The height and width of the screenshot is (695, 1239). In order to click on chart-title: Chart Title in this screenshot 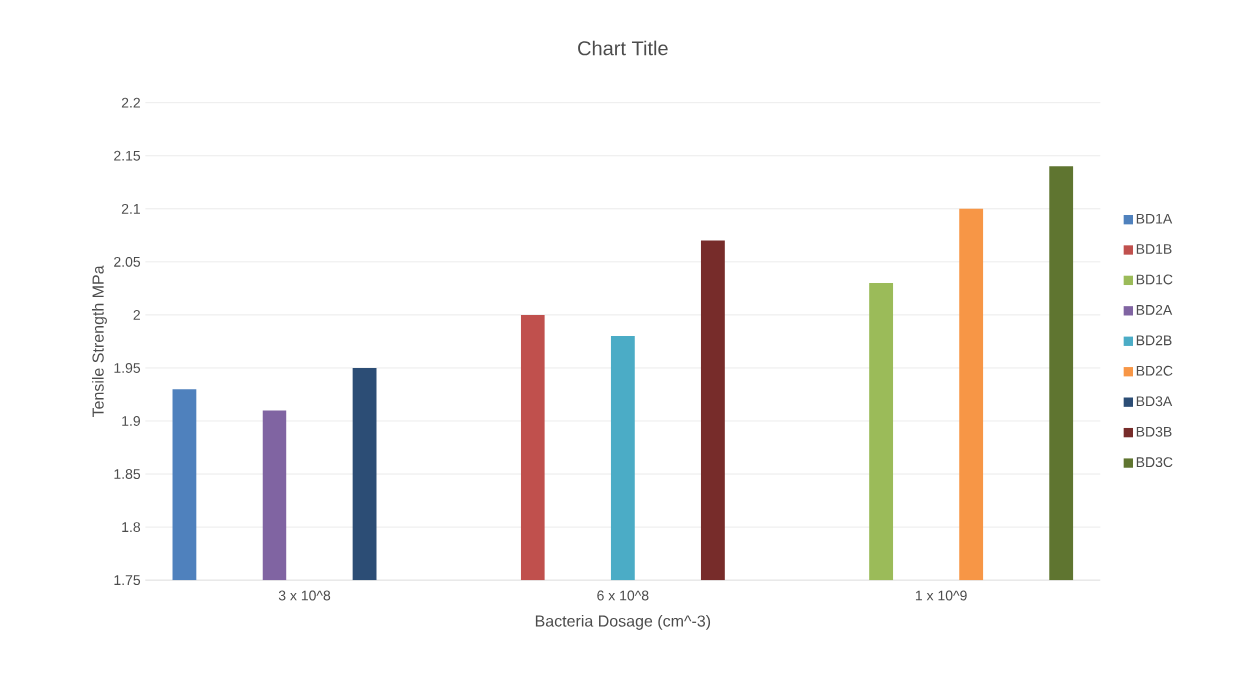, I will do `click(623, 48)`.